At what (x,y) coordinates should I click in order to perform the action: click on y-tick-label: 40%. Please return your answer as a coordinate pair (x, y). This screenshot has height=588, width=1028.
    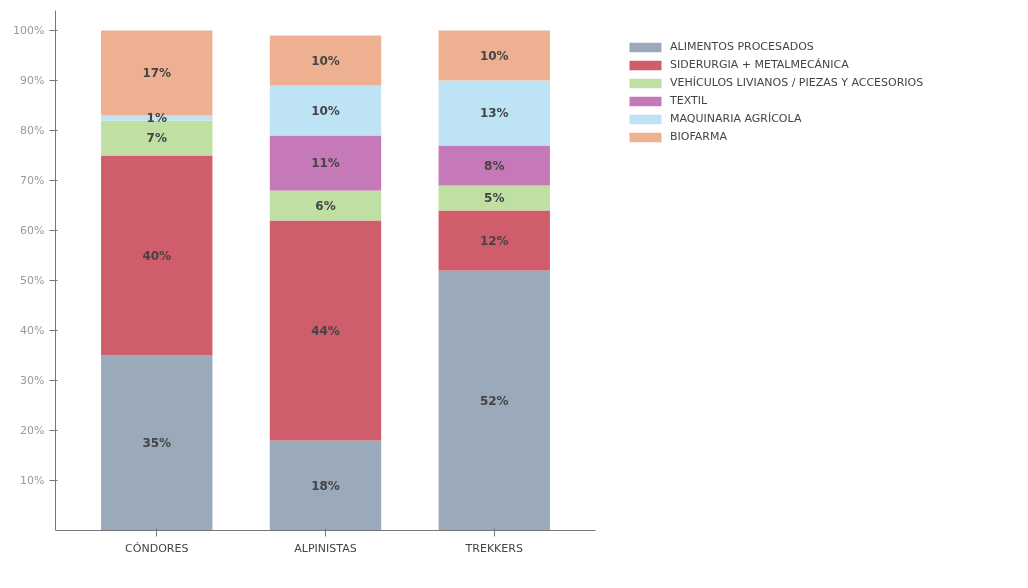
    Looking at the image, I should click on (32, 330).